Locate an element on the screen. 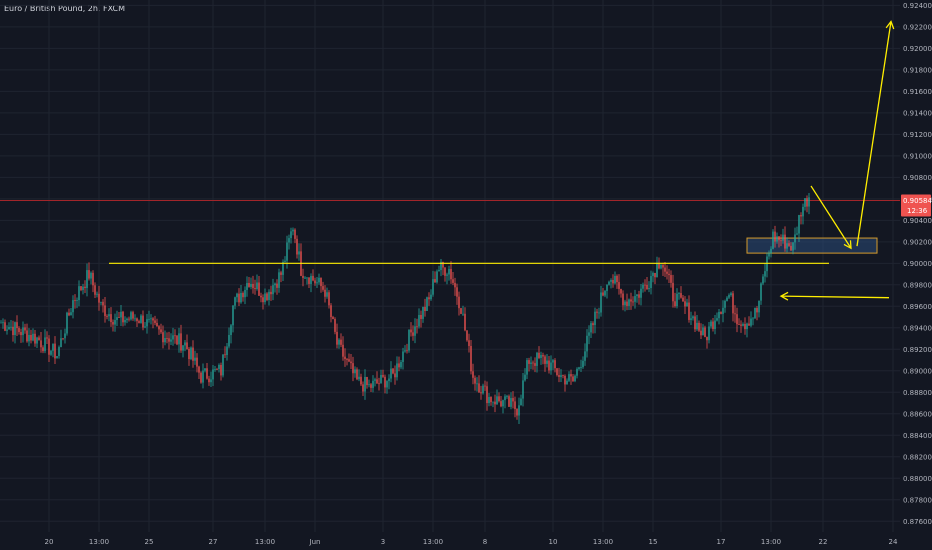  y-tick-label: 0.89800 is located at coordinates (917, 285).